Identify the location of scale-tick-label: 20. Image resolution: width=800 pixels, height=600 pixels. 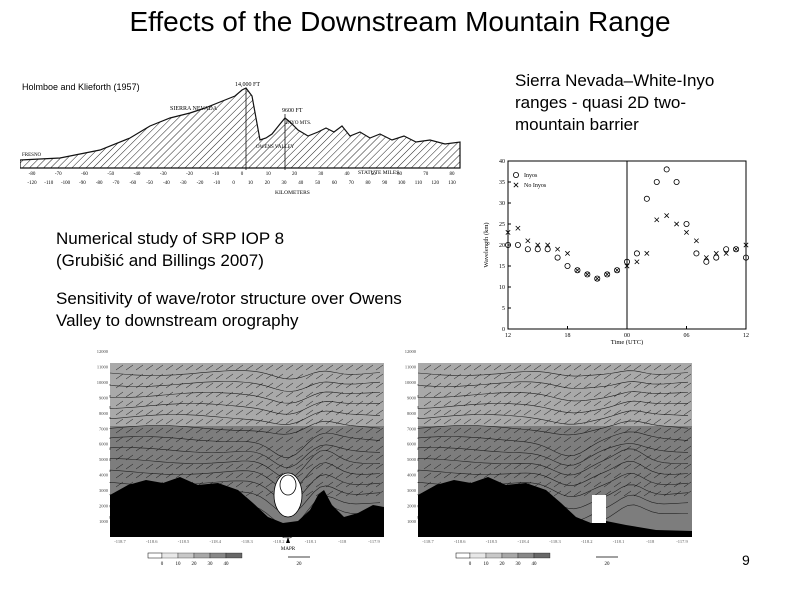
(503, 564).